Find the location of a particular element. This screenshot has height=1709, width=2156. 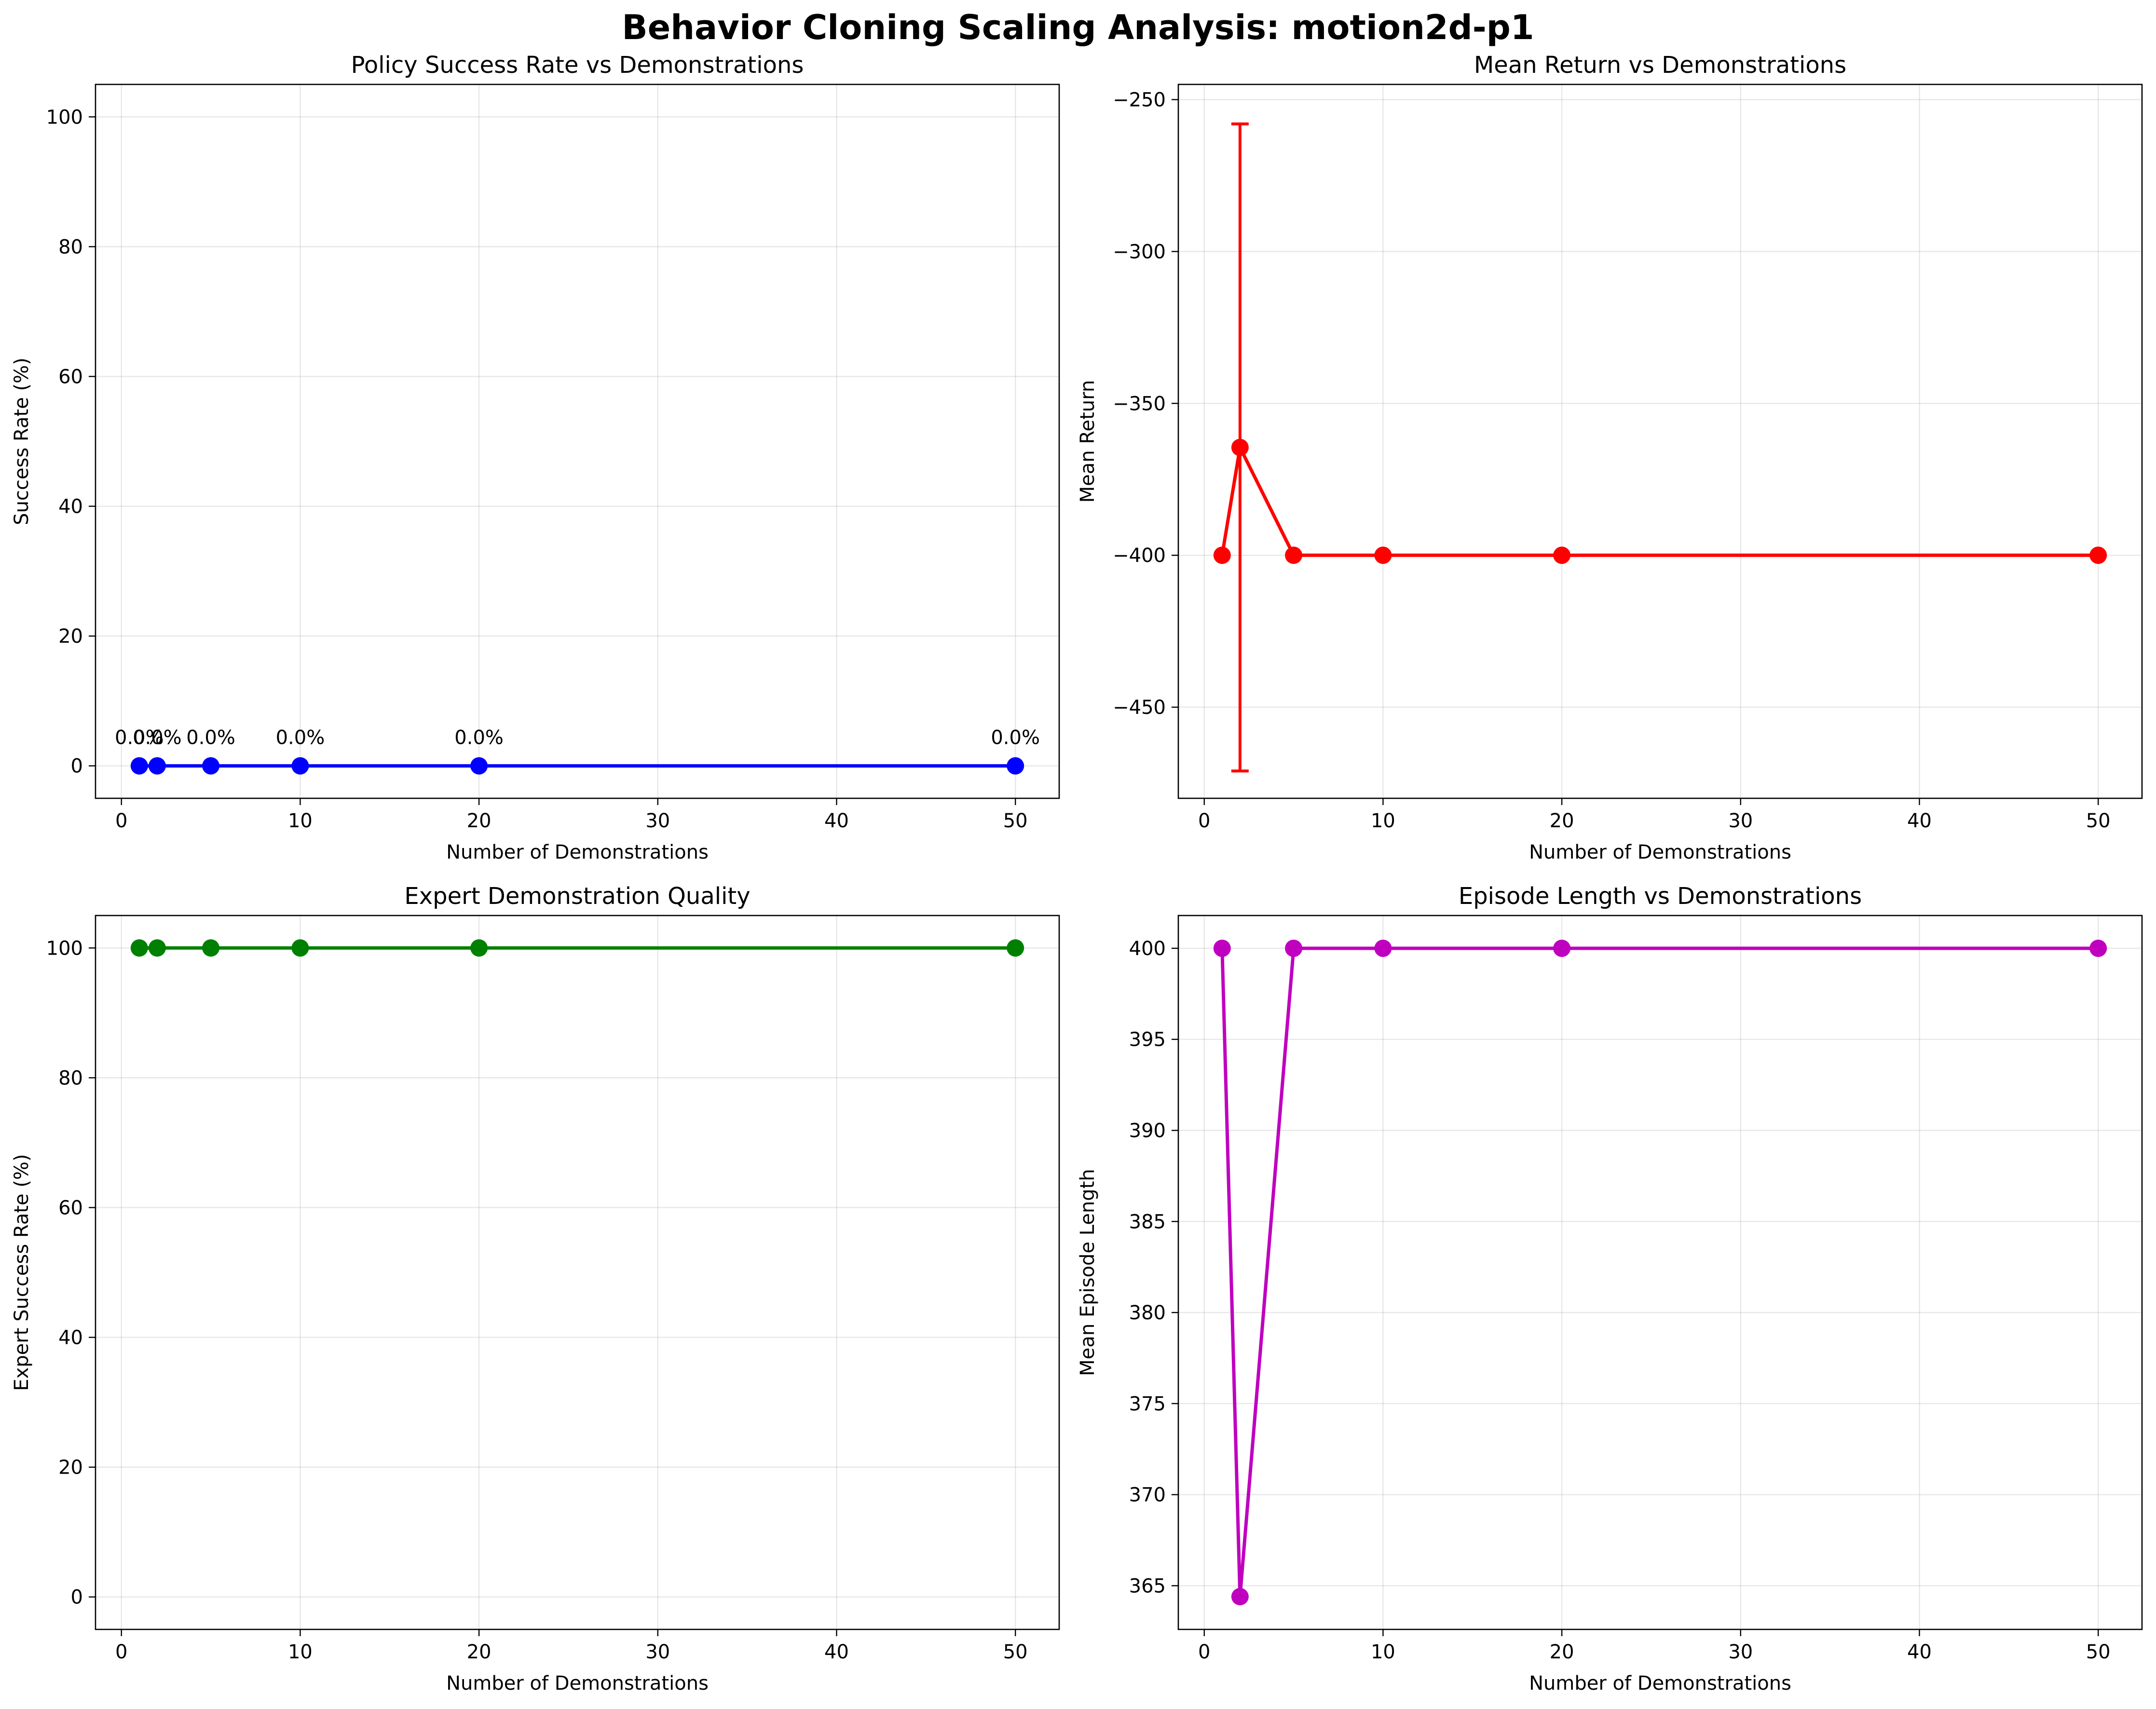

y-tick-label: 365 is located at coordinates (1147, 1586).